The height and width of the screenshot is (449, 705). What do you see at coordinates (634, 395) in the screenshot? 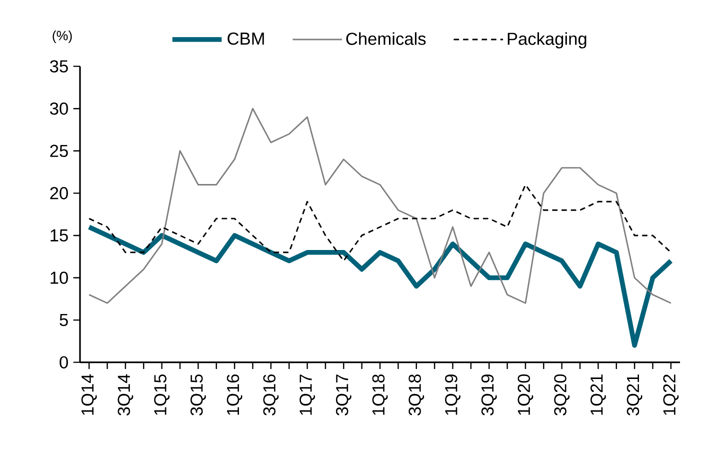
I see `x-tick-label: 3Q21` at bounding box center [634, 395].